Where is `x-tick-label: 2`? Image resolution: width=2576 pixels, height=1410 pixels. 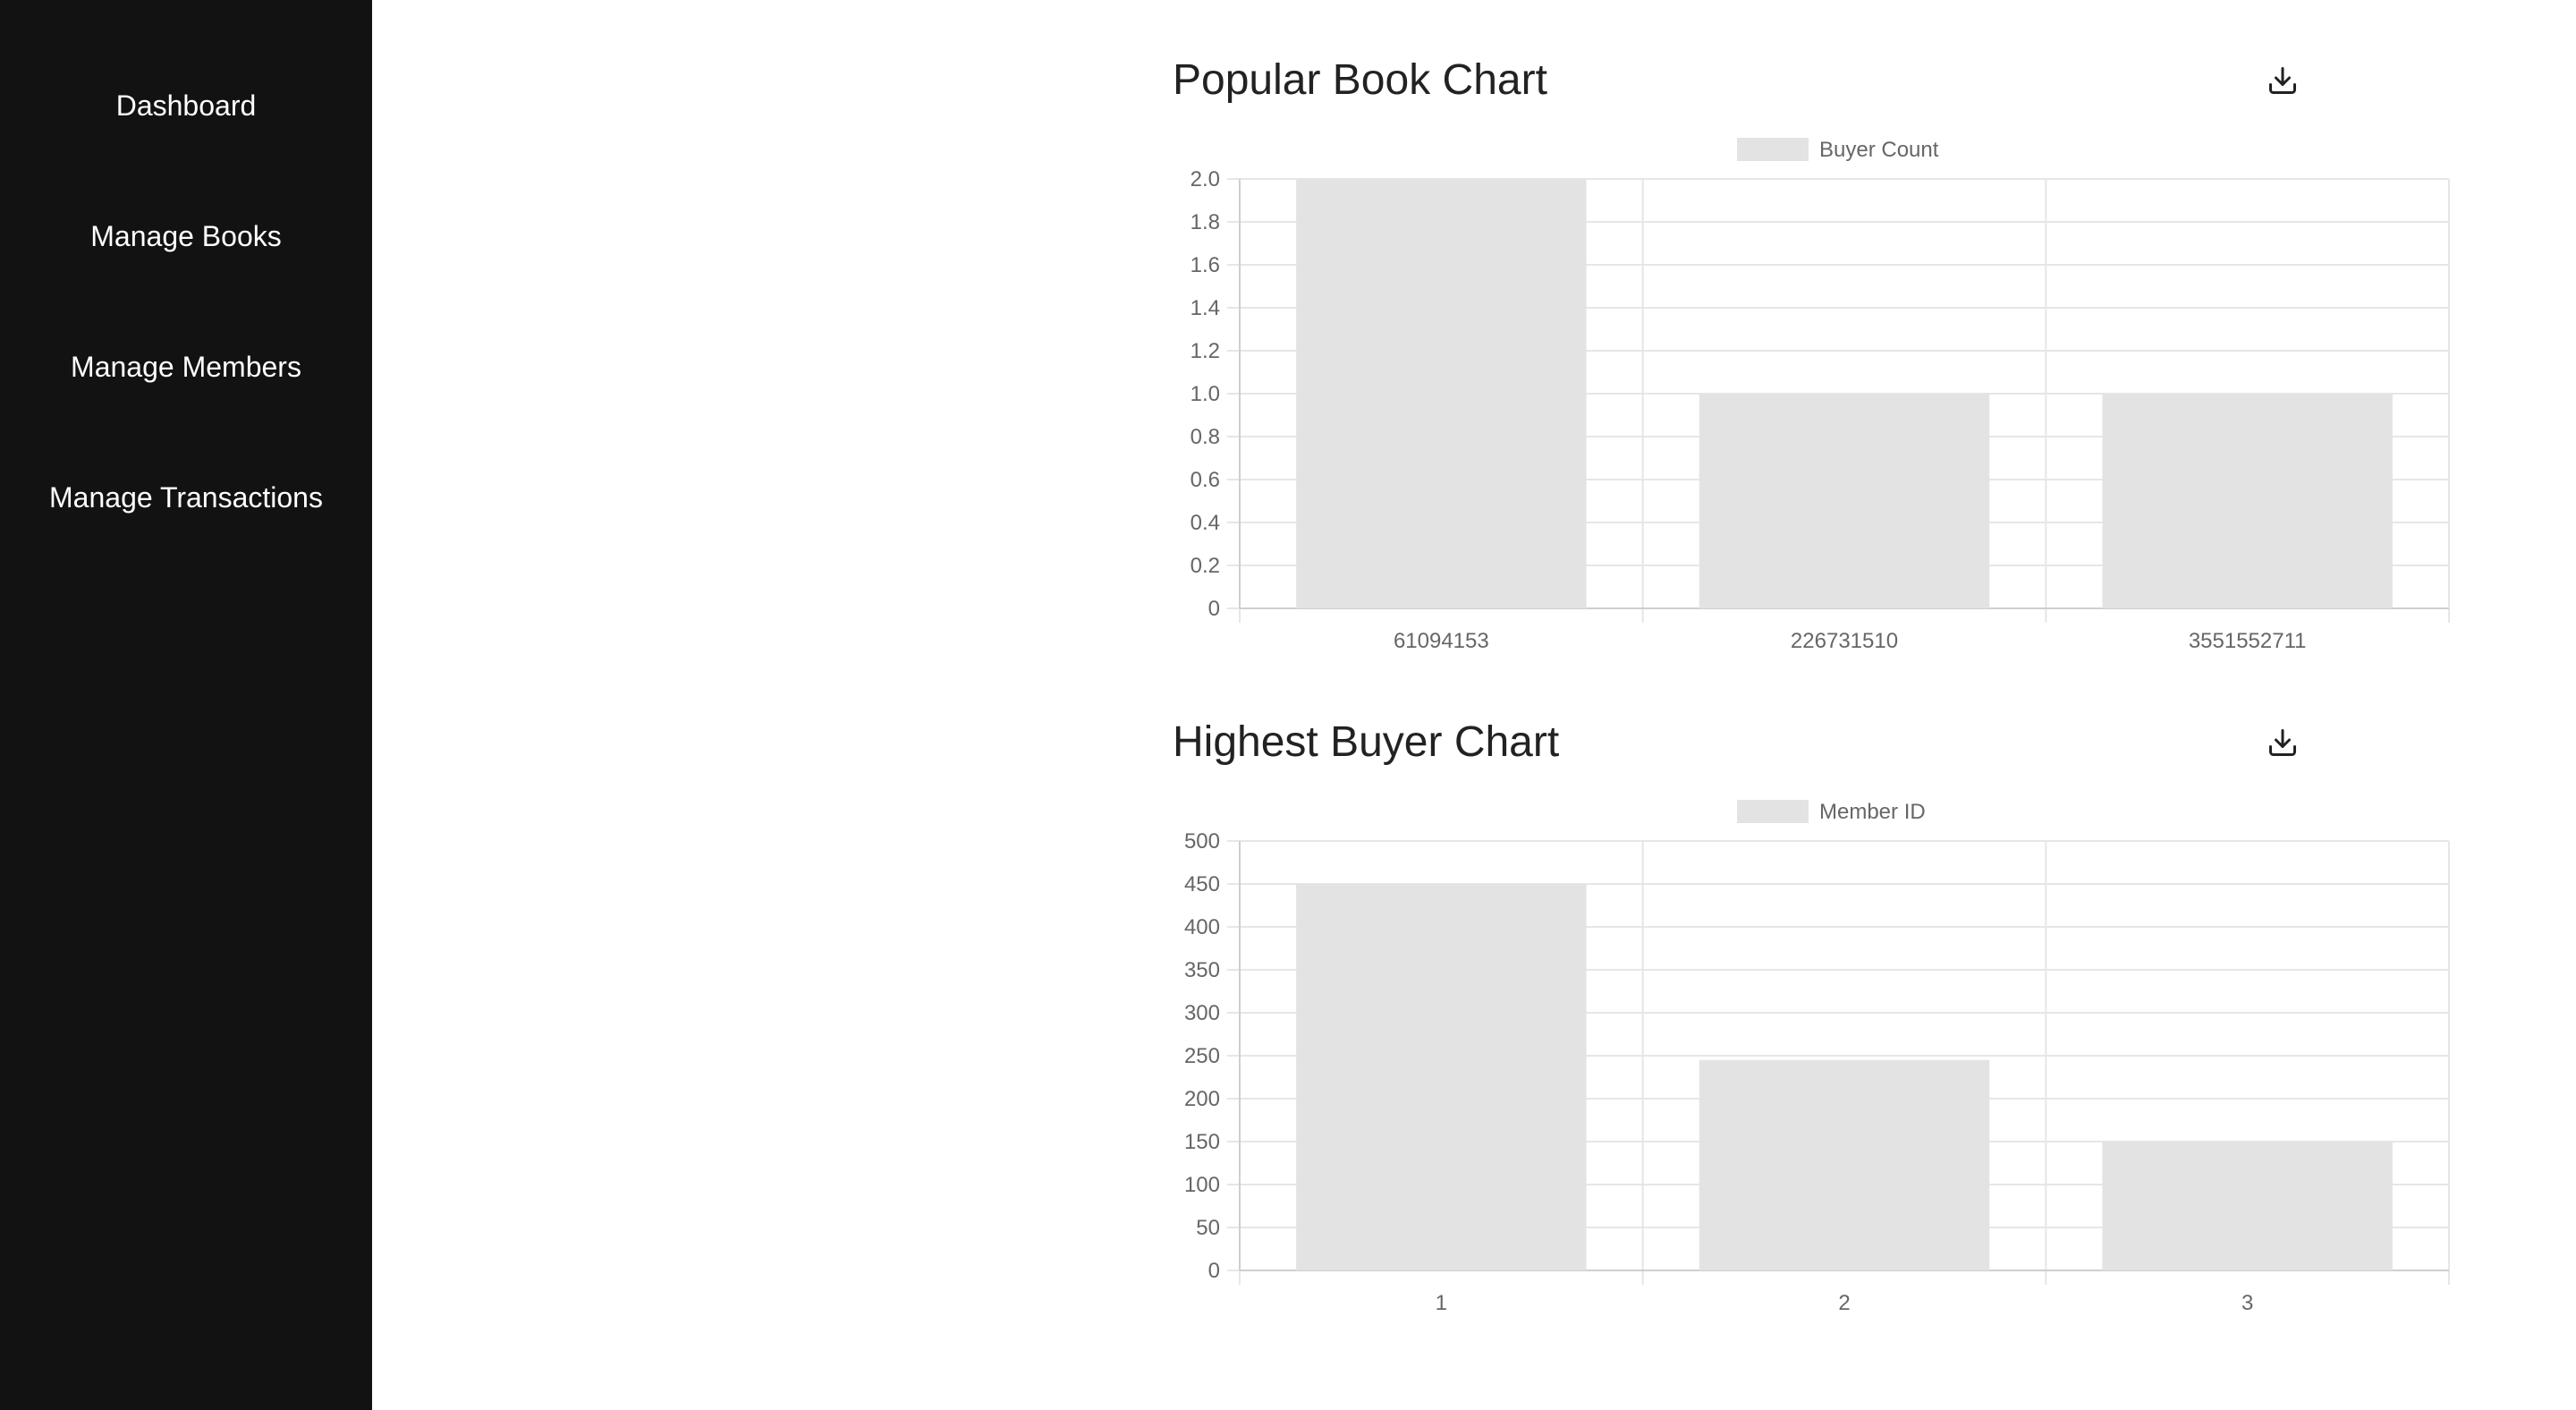 x-tick-label: 2 is located at coordinates (1844, 1303).